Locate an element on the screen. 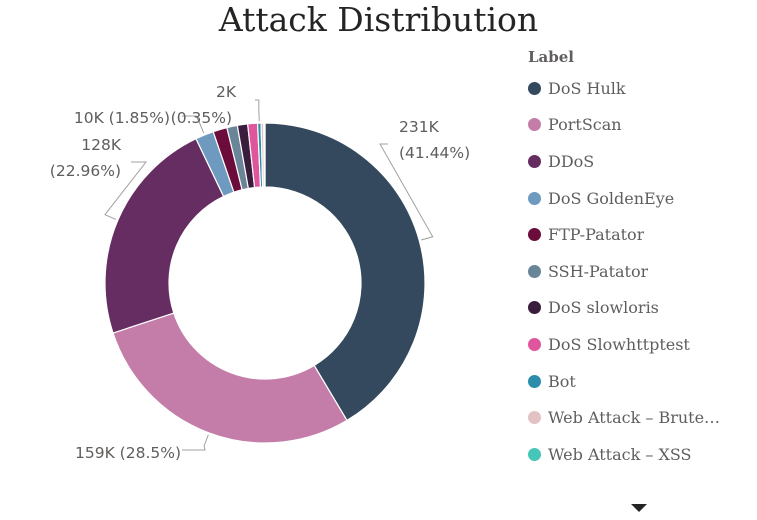 This screenshot has width=757, height=520. data-label: (22.96%) is located at coordinates (85, 171).